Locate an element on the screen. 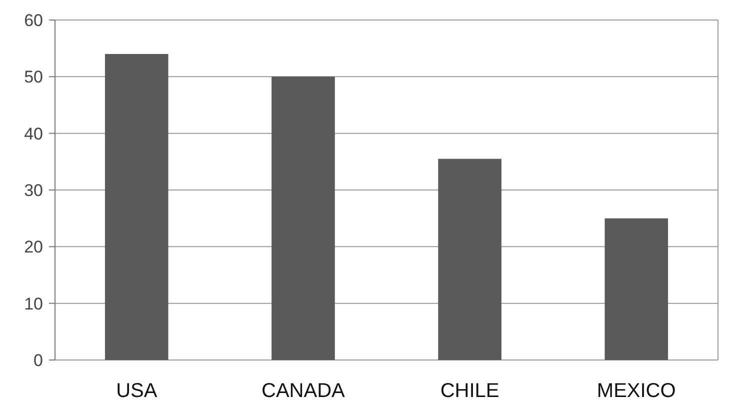 The image size is (732, 412). y-tick-label: 20 is located at coordinates (33, 247).